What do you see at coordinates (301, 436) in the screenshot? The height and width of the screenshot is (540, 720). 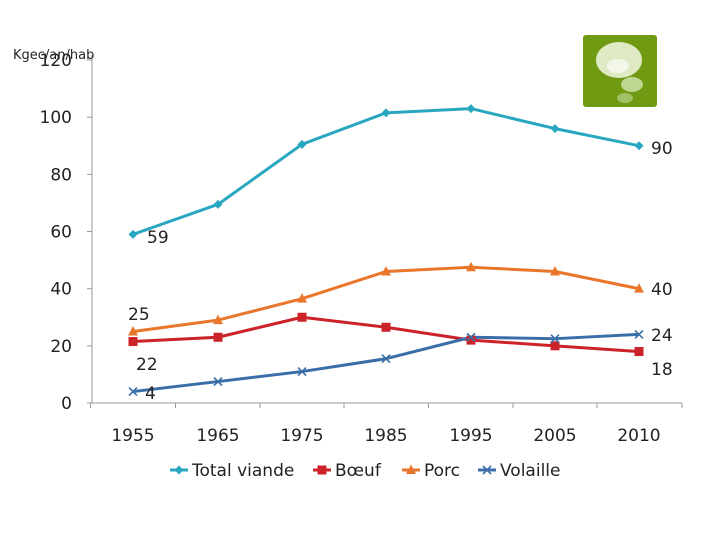 I see `x-tick-label: 1975` at bounding box center [301, 436].